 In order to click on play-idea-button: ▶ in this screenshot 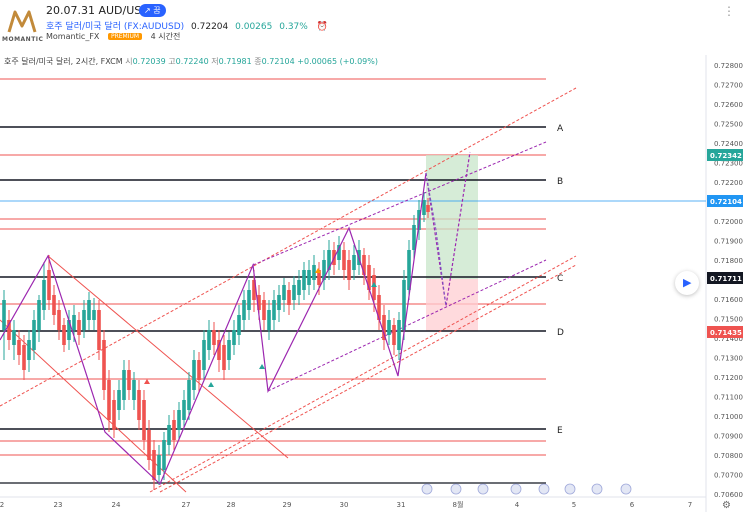, I will do `click(687, 283)`.